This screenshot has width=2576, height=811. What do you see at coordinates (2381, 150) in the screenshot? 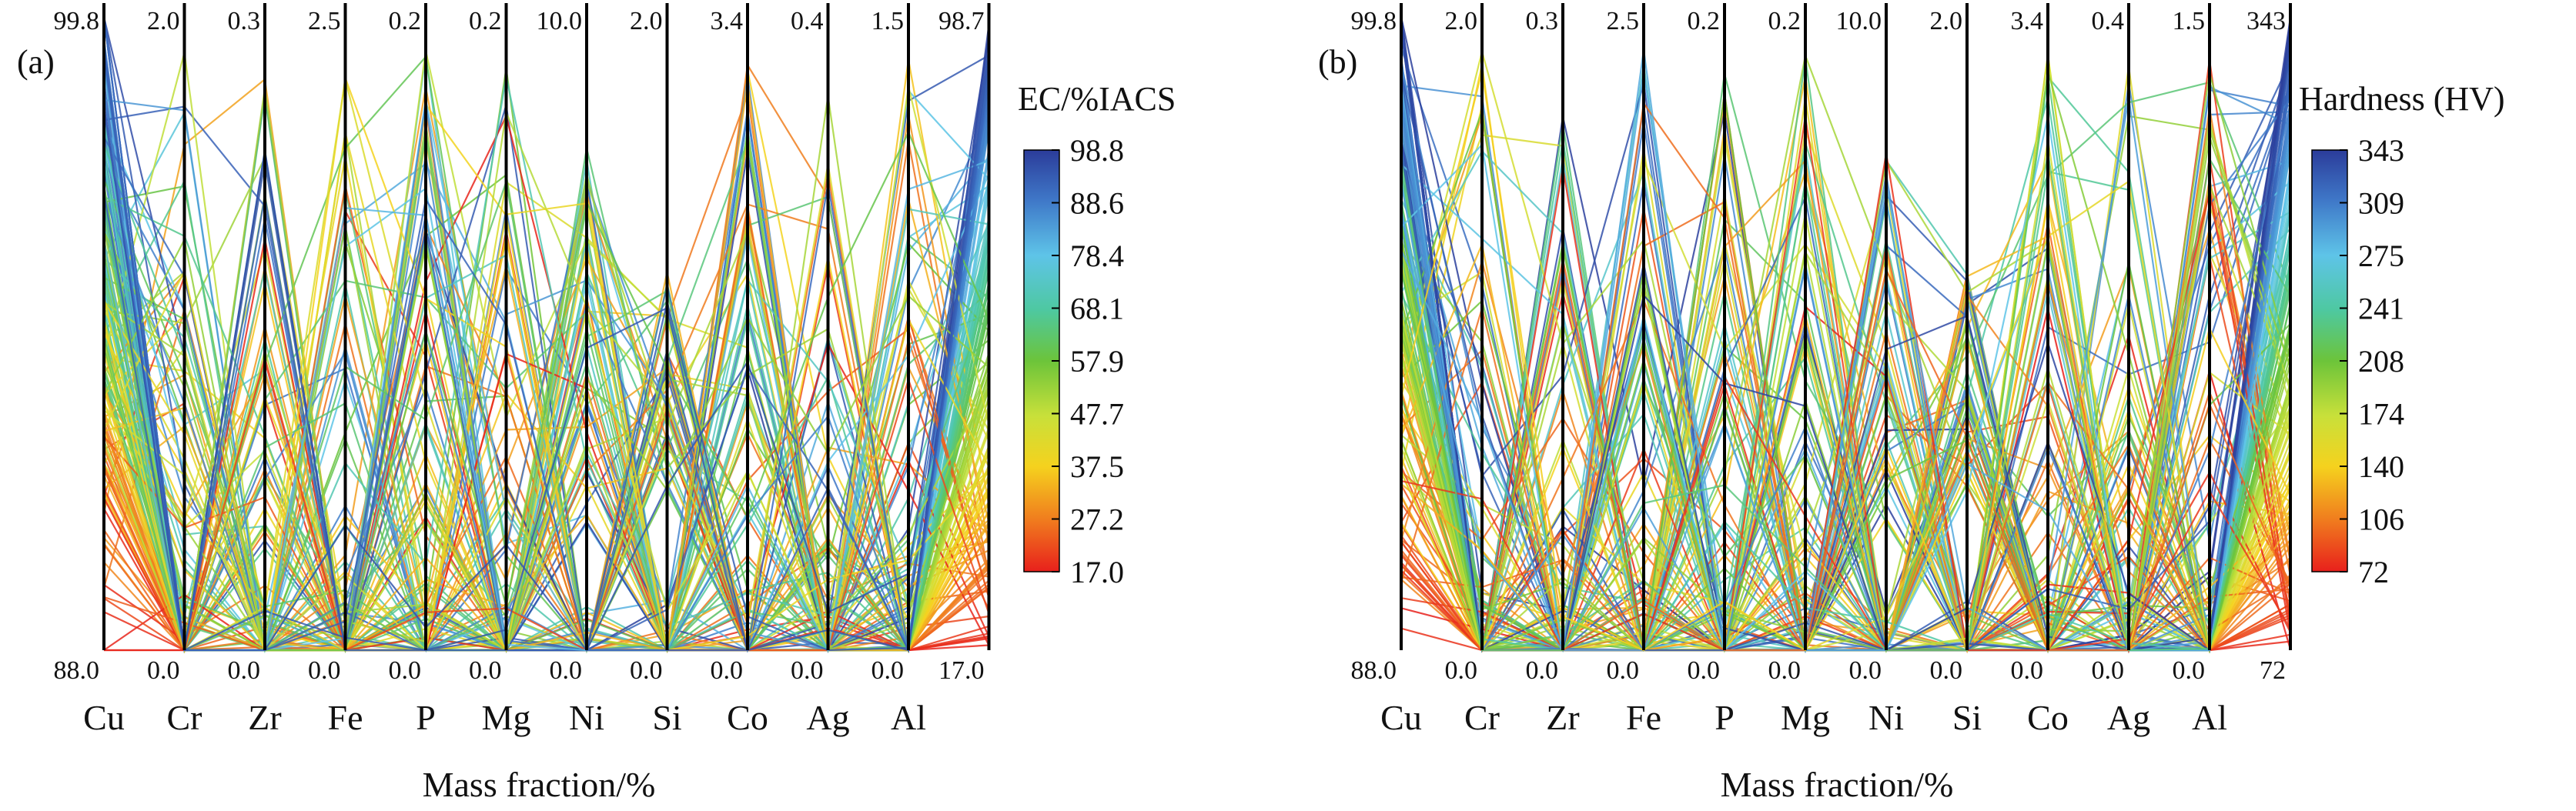
I see `colorbar-tick-label: 343` at bounding box center [2381, 150].